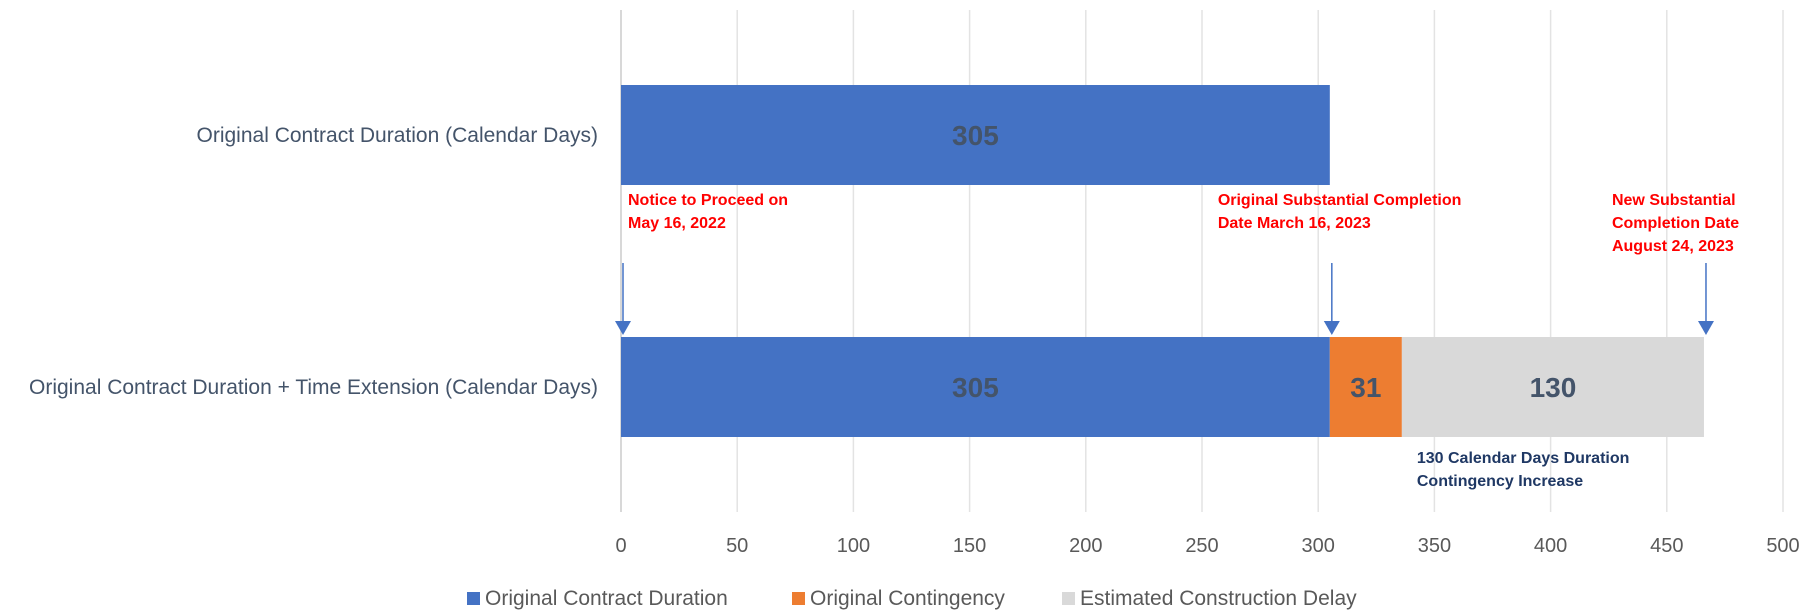 This screenshot has height=613, width=1817. I want to click on value-label: 130, so click(1553, 387).